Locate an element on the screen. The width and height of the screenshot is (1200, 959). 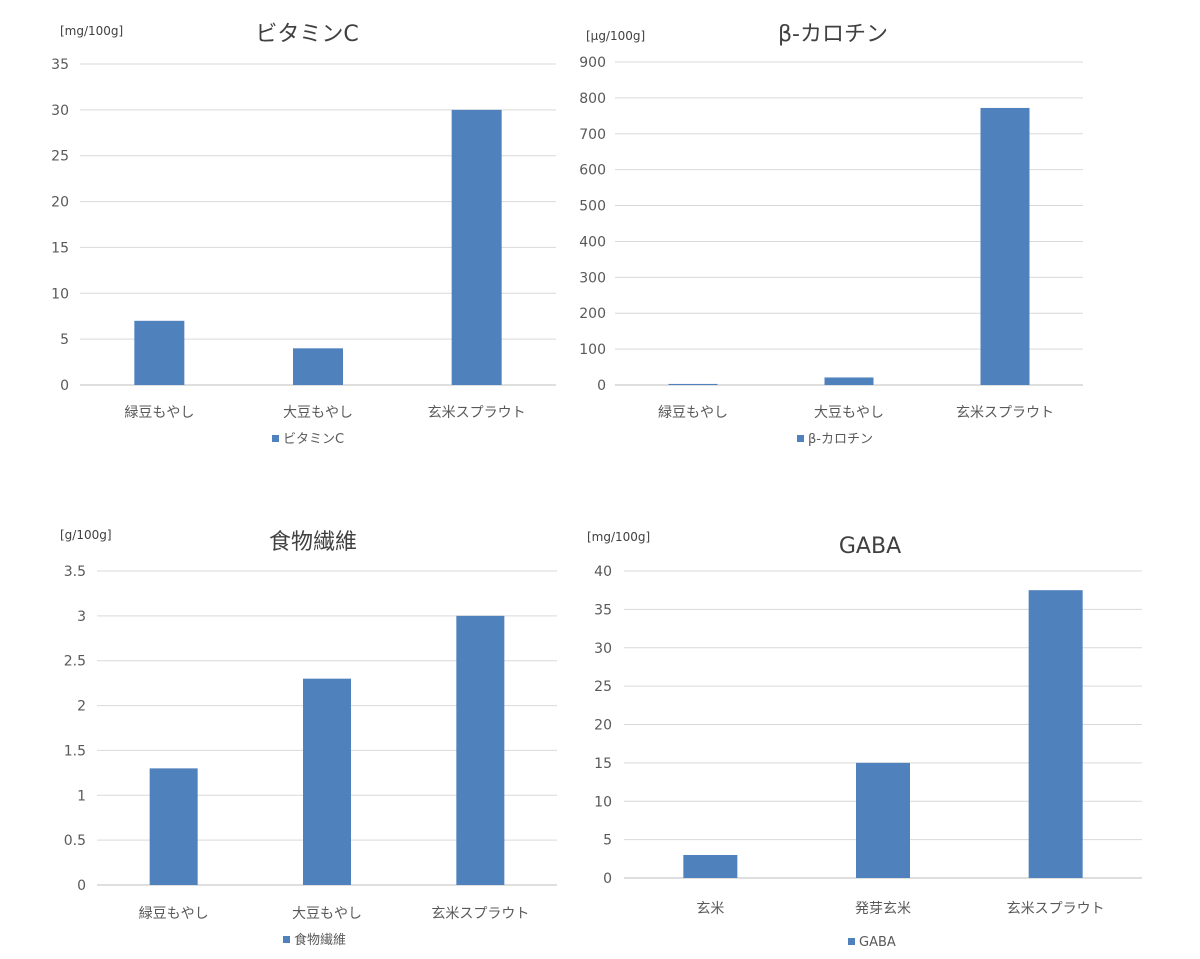
legend-label: ビタミンC is located at coordinates (313, 439).